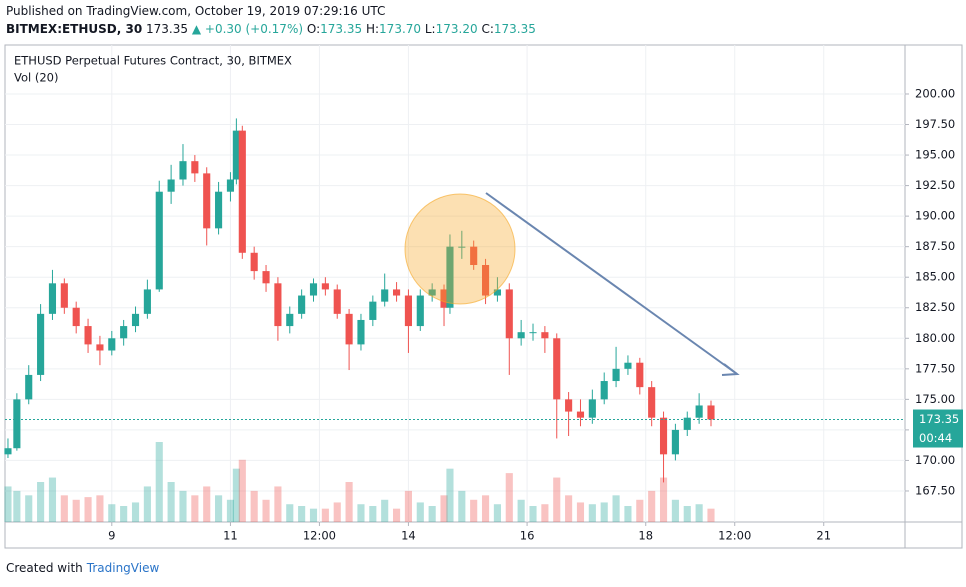  What do you see at coordinates (514, 29) in the screenshot?
I see `c-value: 173.35` at bounding box center [514, 29].